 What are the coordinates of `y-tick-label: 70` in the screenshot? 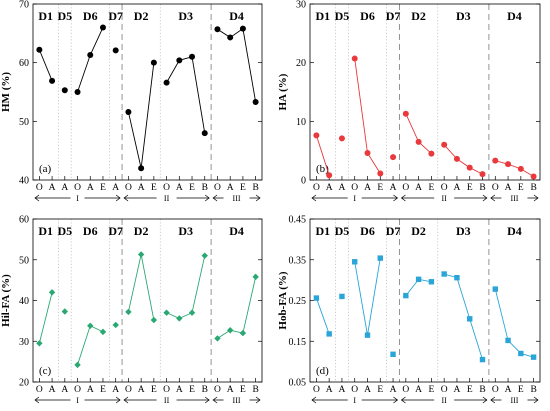 It's located at (24, 5).